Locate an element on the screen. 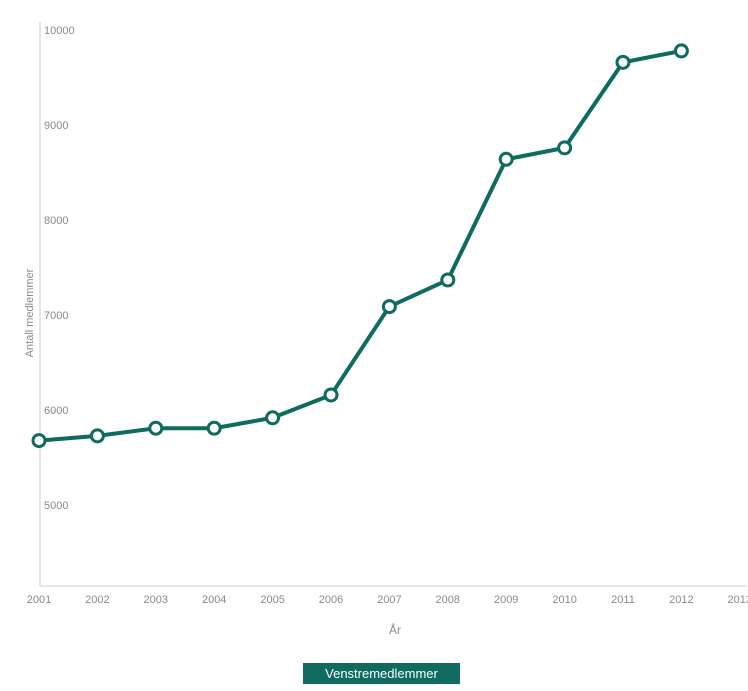 The image size is (748, 691). x-tick-label: 2007 is located at coordinates (389, 600).